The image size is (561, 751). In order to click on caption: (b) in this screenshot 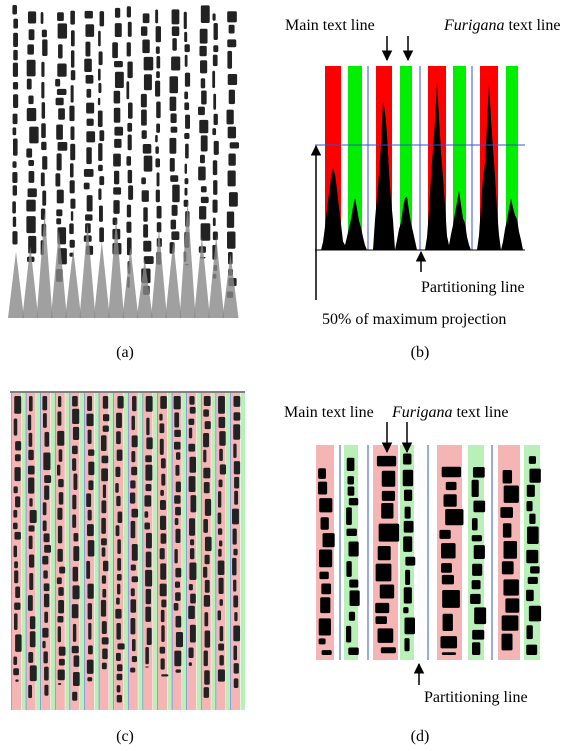, I will do `click(420, 352)`.